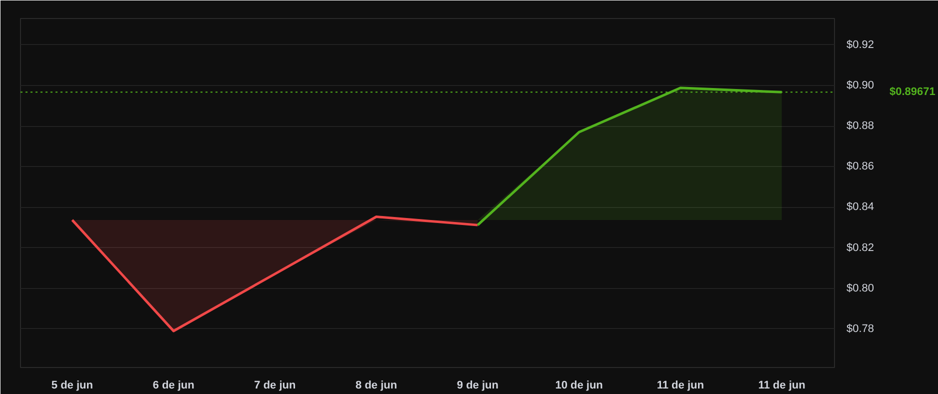 Image resolution: width=938 pixels, height=394 pixels. Describe the element at coordinates (860, 328) in the screenshot. I see `y-tick-label: $0.78` at that location.